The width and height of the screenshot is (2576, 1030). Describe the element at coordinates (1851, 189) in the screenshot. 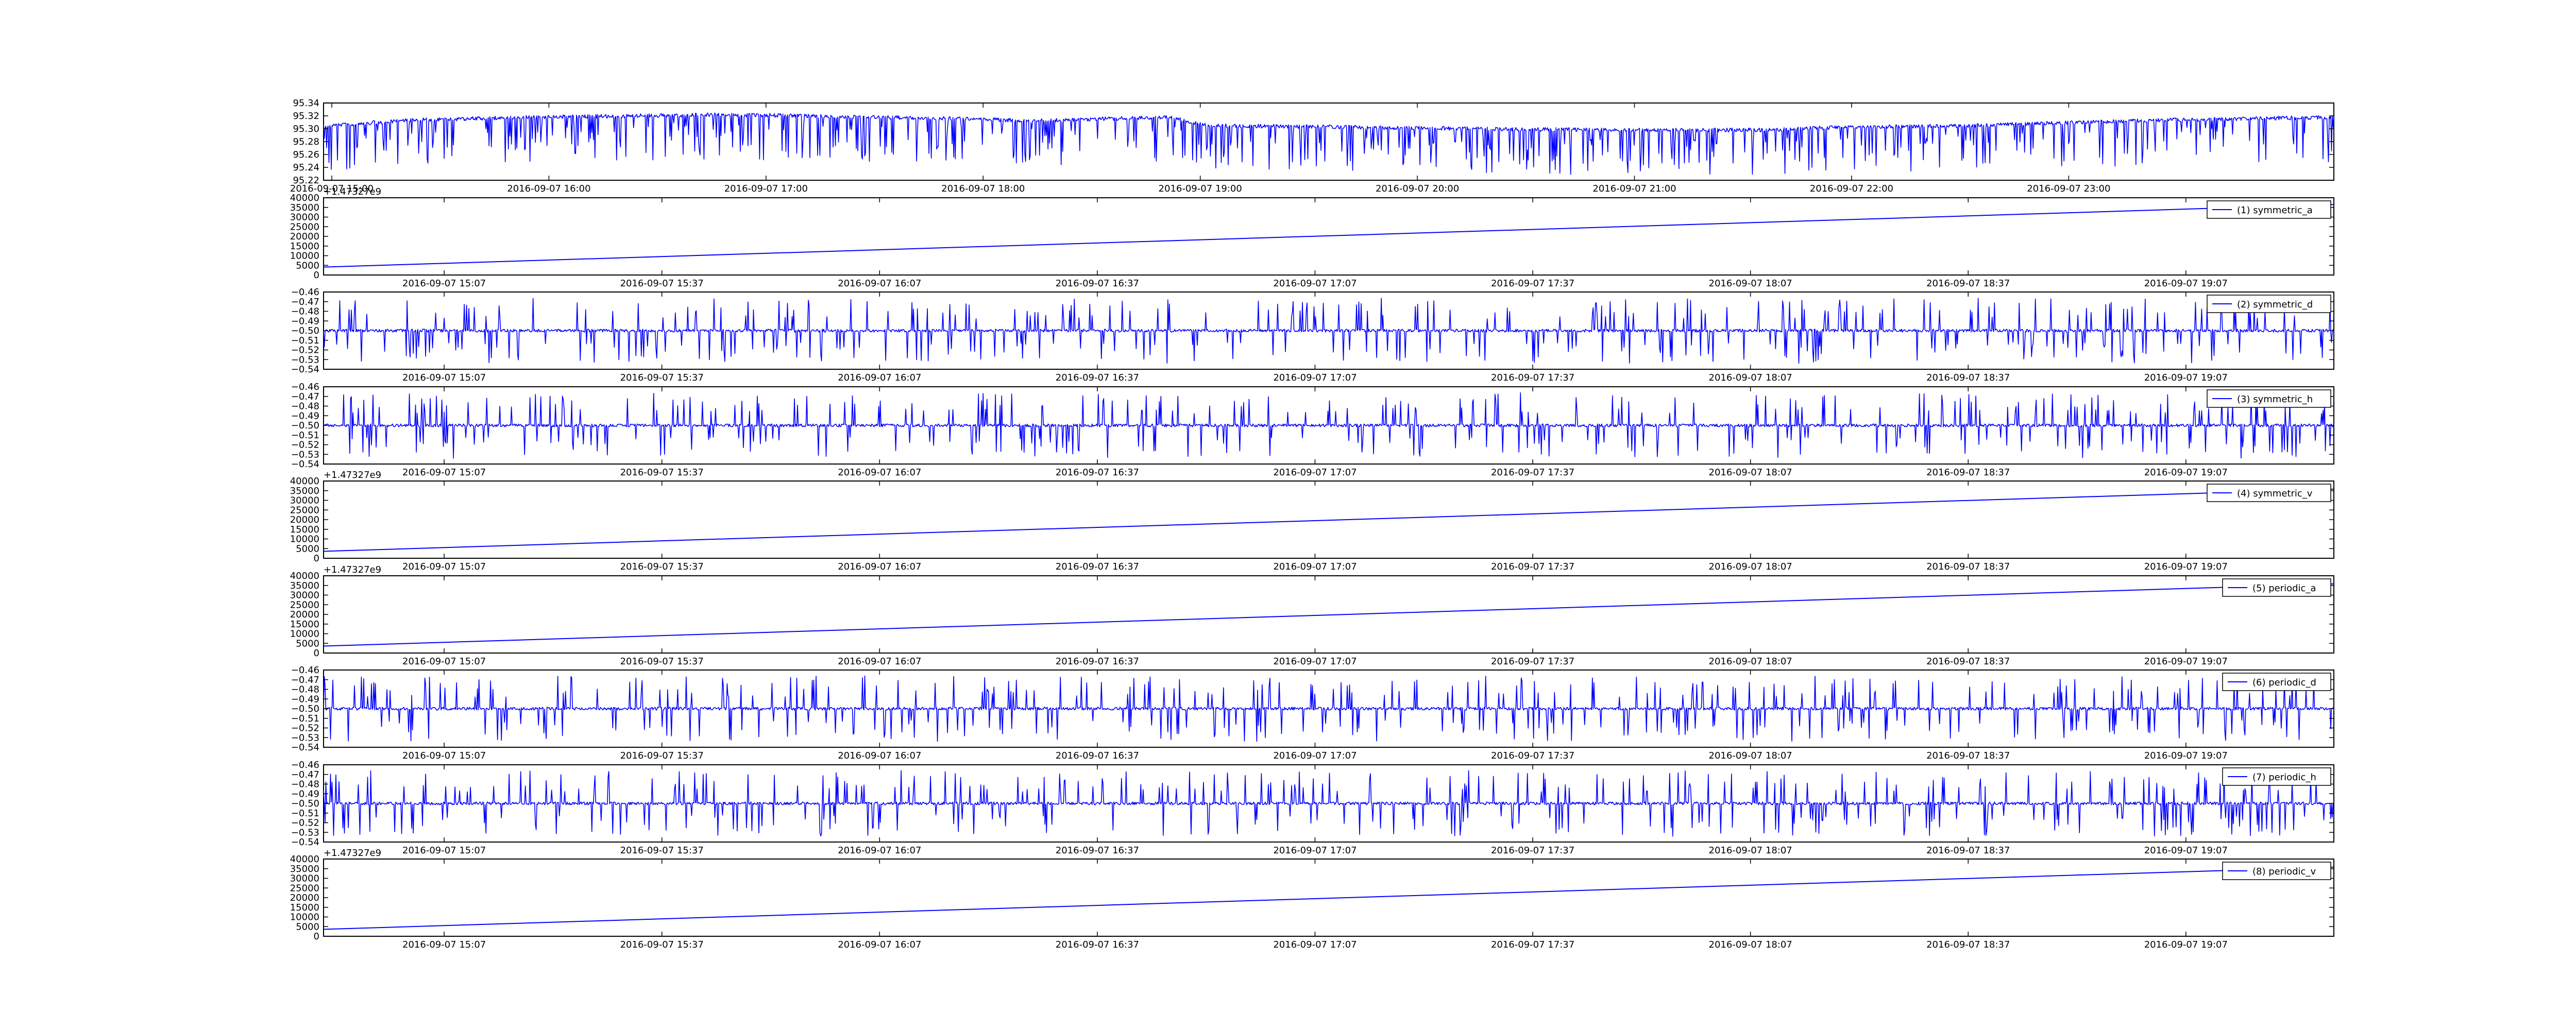

I see `x-tick-label: 2016-09-07 22:00` at that location.